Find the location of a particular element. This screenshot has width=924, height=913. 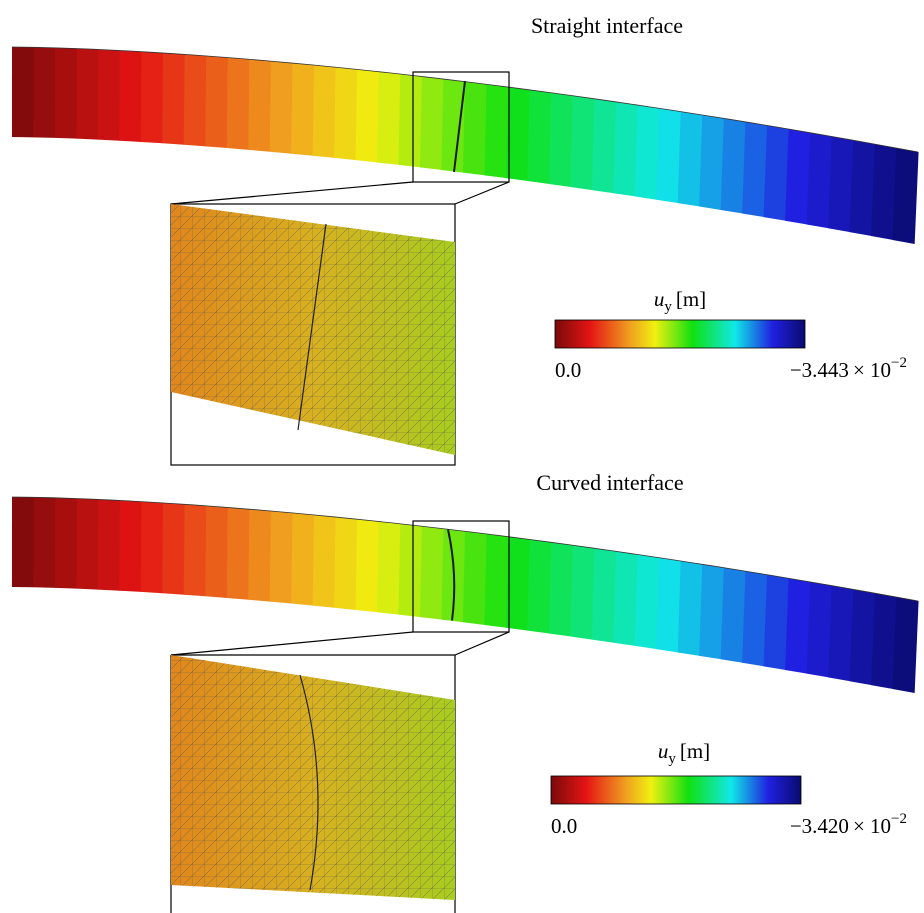

colorbar-max-label: −3.420 × 10⁻² is located at coordinates (848, 824).